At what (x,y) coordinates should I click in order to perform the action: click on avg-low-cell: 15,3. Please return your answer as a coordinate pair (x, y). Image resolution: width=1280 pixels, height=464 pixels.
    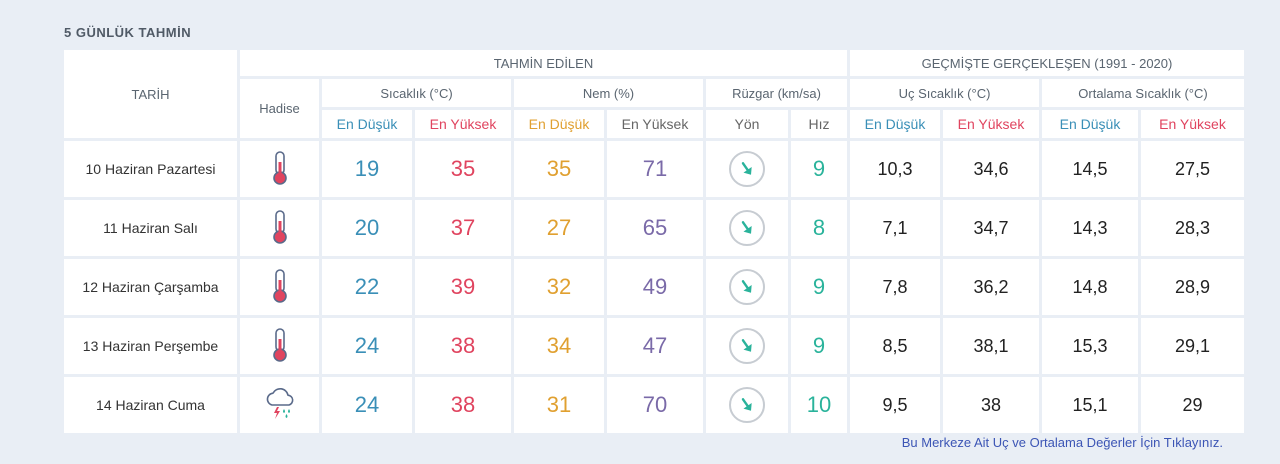
    Looking at the image, I should click on (1090, 346).